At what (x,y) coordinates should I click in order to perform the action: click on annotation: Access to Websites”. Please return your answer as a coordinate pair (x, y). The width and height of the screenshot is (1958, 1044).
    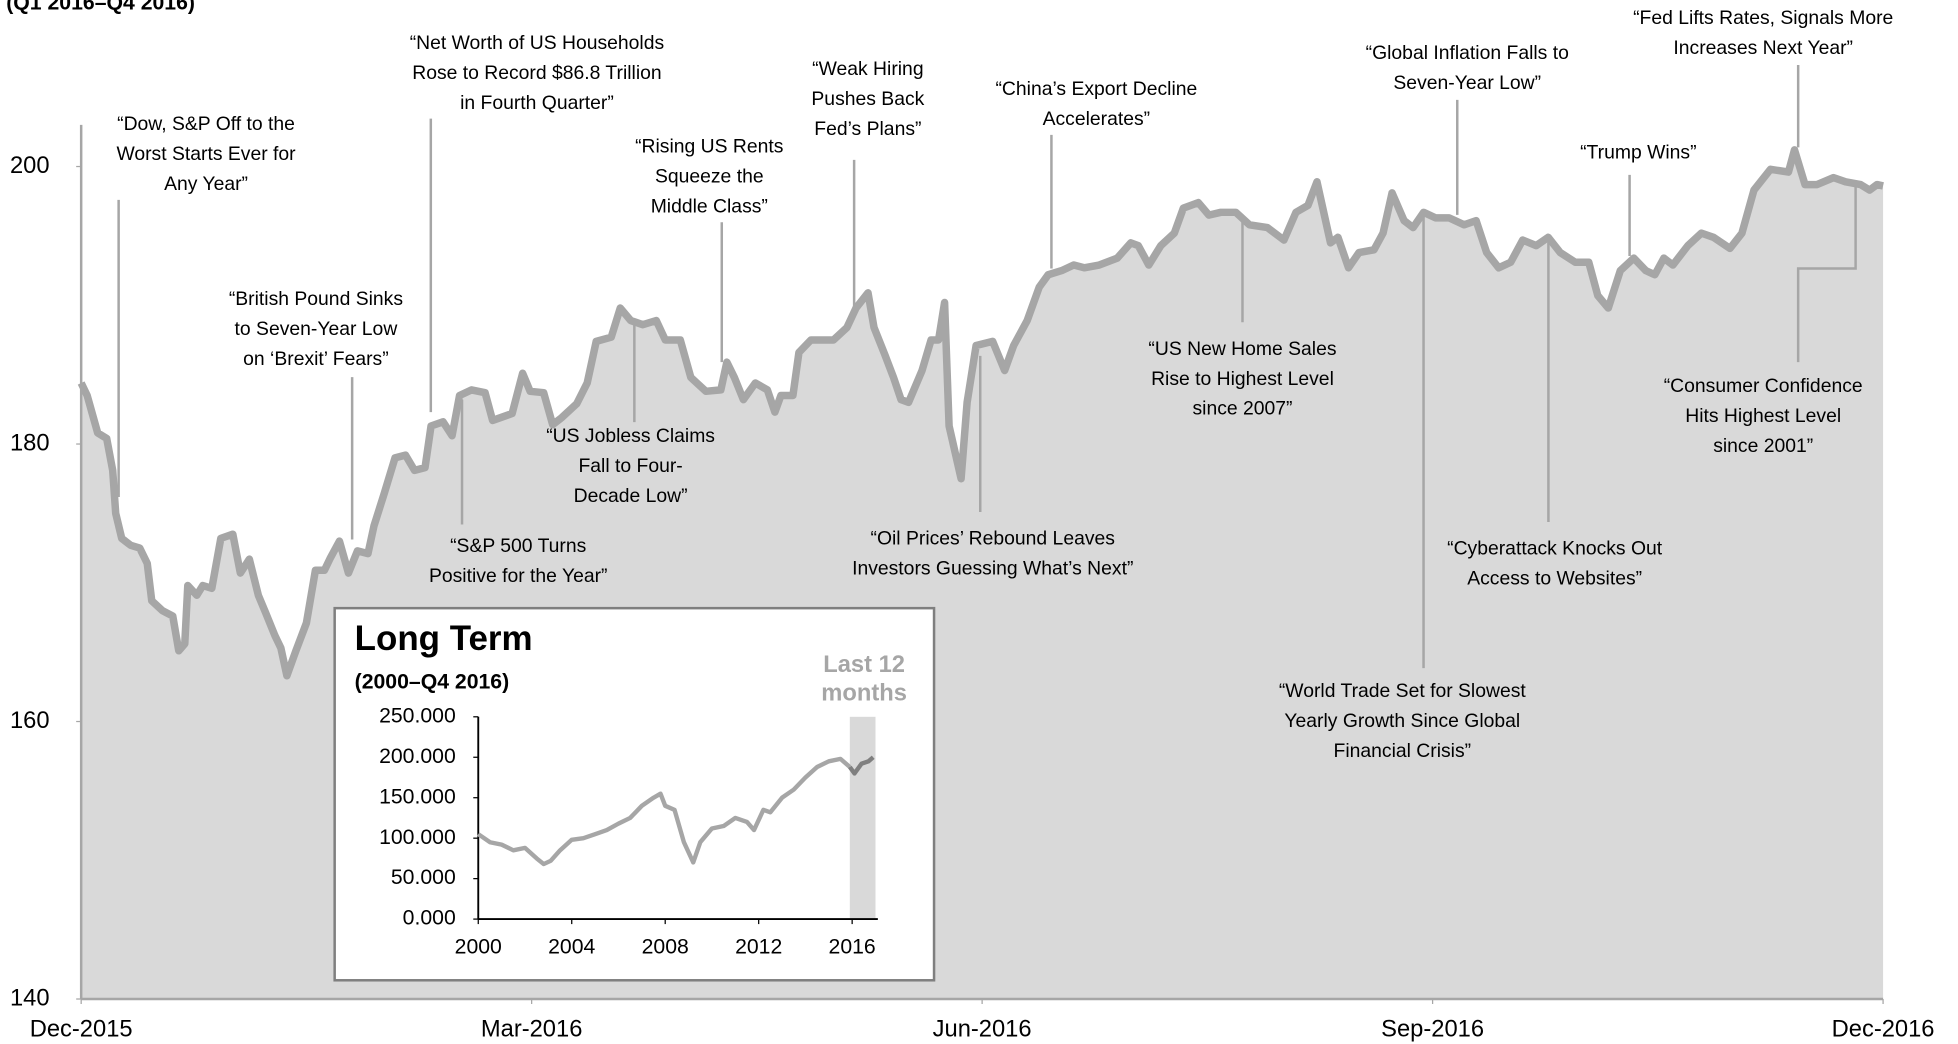
    Looking at the image, I should click on (1554, 579).